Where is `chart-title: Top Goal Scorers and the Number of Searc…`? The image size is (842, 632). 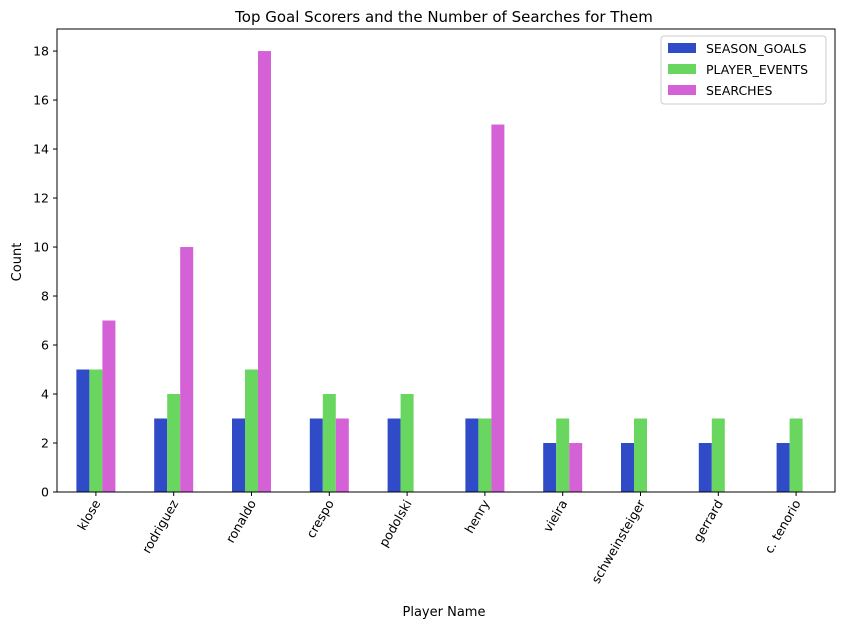 chart-title: Top Goal Scorers and the Number of Searc… is located at coordinates (443, 17).